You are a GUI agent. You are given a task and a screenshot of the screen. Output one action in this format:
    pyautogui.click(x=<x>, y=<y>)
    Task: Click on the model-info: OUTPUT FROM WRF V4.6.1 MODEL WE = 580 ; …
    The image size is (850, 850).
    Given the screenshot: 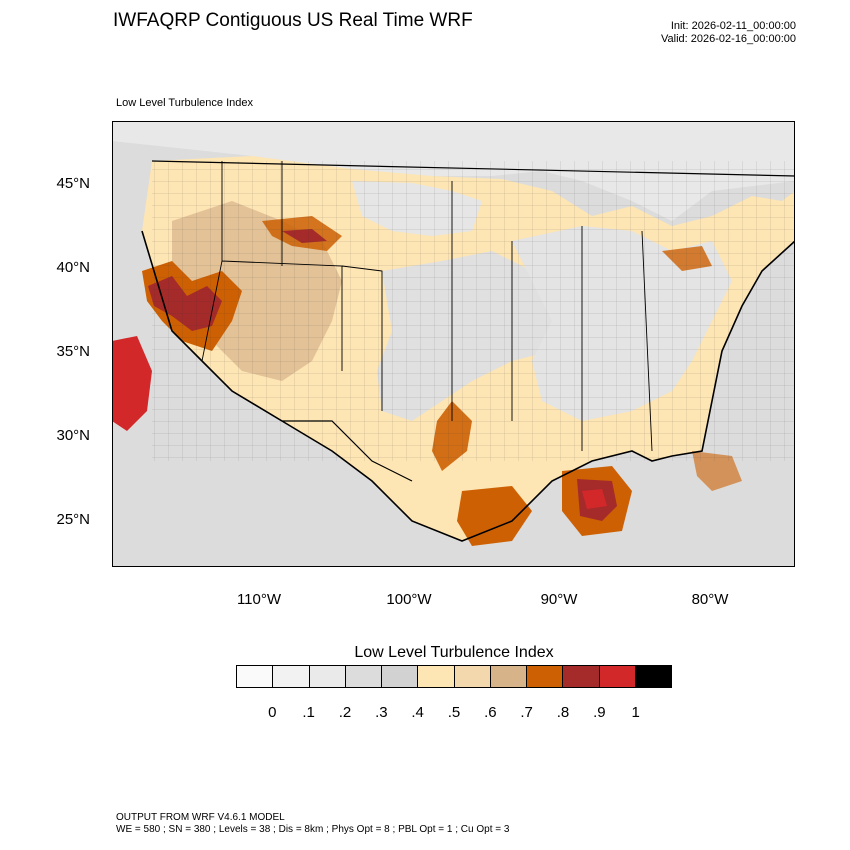 What is the action you would take?
    pyautogui.click(x=312, y=824)
    